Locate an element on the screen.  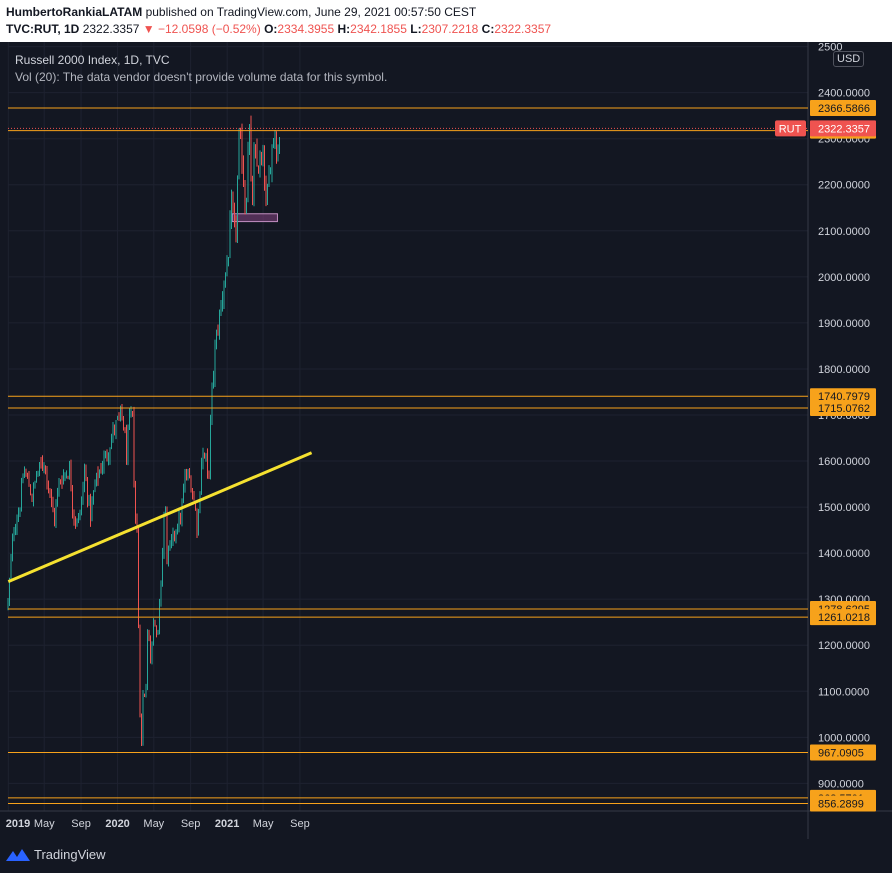
price-tick-label: 2500 is located at coordinates (830, 48).